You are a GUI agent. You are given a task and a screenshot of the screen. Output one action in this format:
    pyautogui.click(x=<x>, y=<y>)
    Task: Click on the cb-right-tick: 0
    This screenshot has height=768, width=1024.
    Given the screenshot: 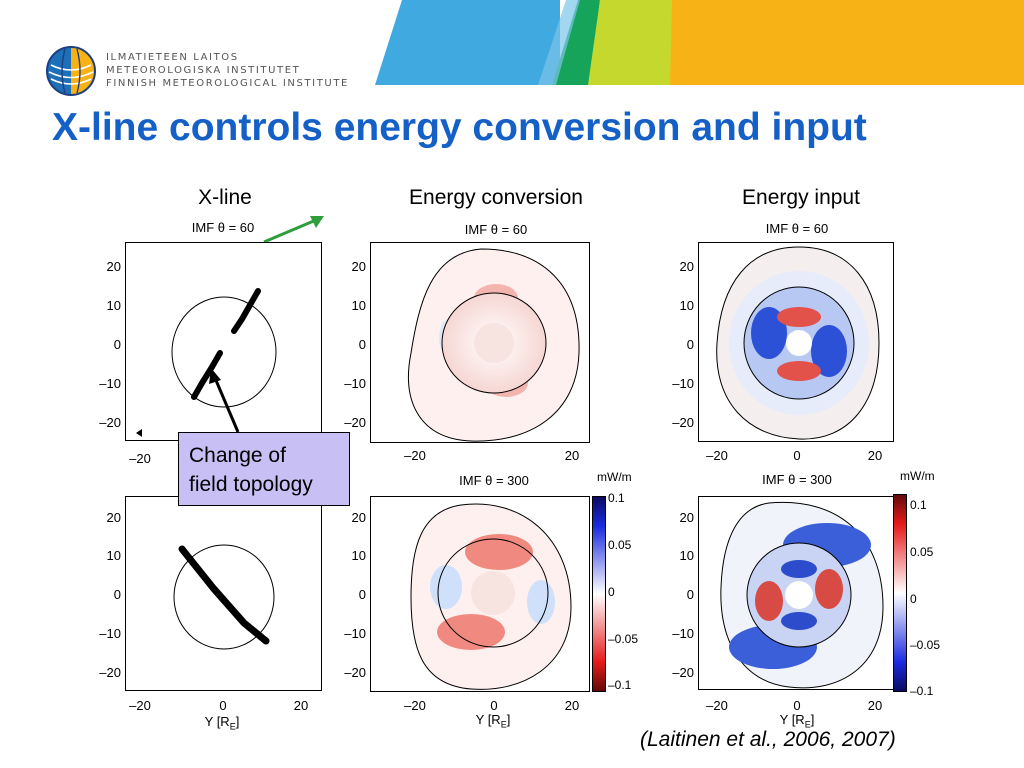 What is the action you would take?
    pyautogui.click(x=913, y=599)
    